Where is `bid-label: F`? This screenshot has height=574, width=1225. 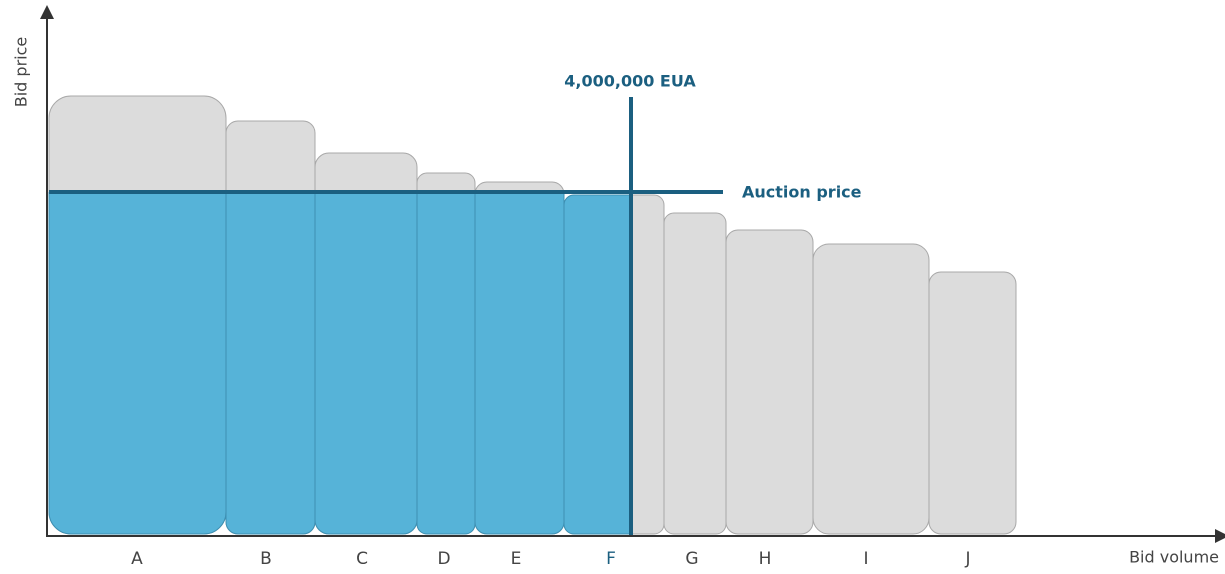
bid-label: F is located at coordinates (611, 559).